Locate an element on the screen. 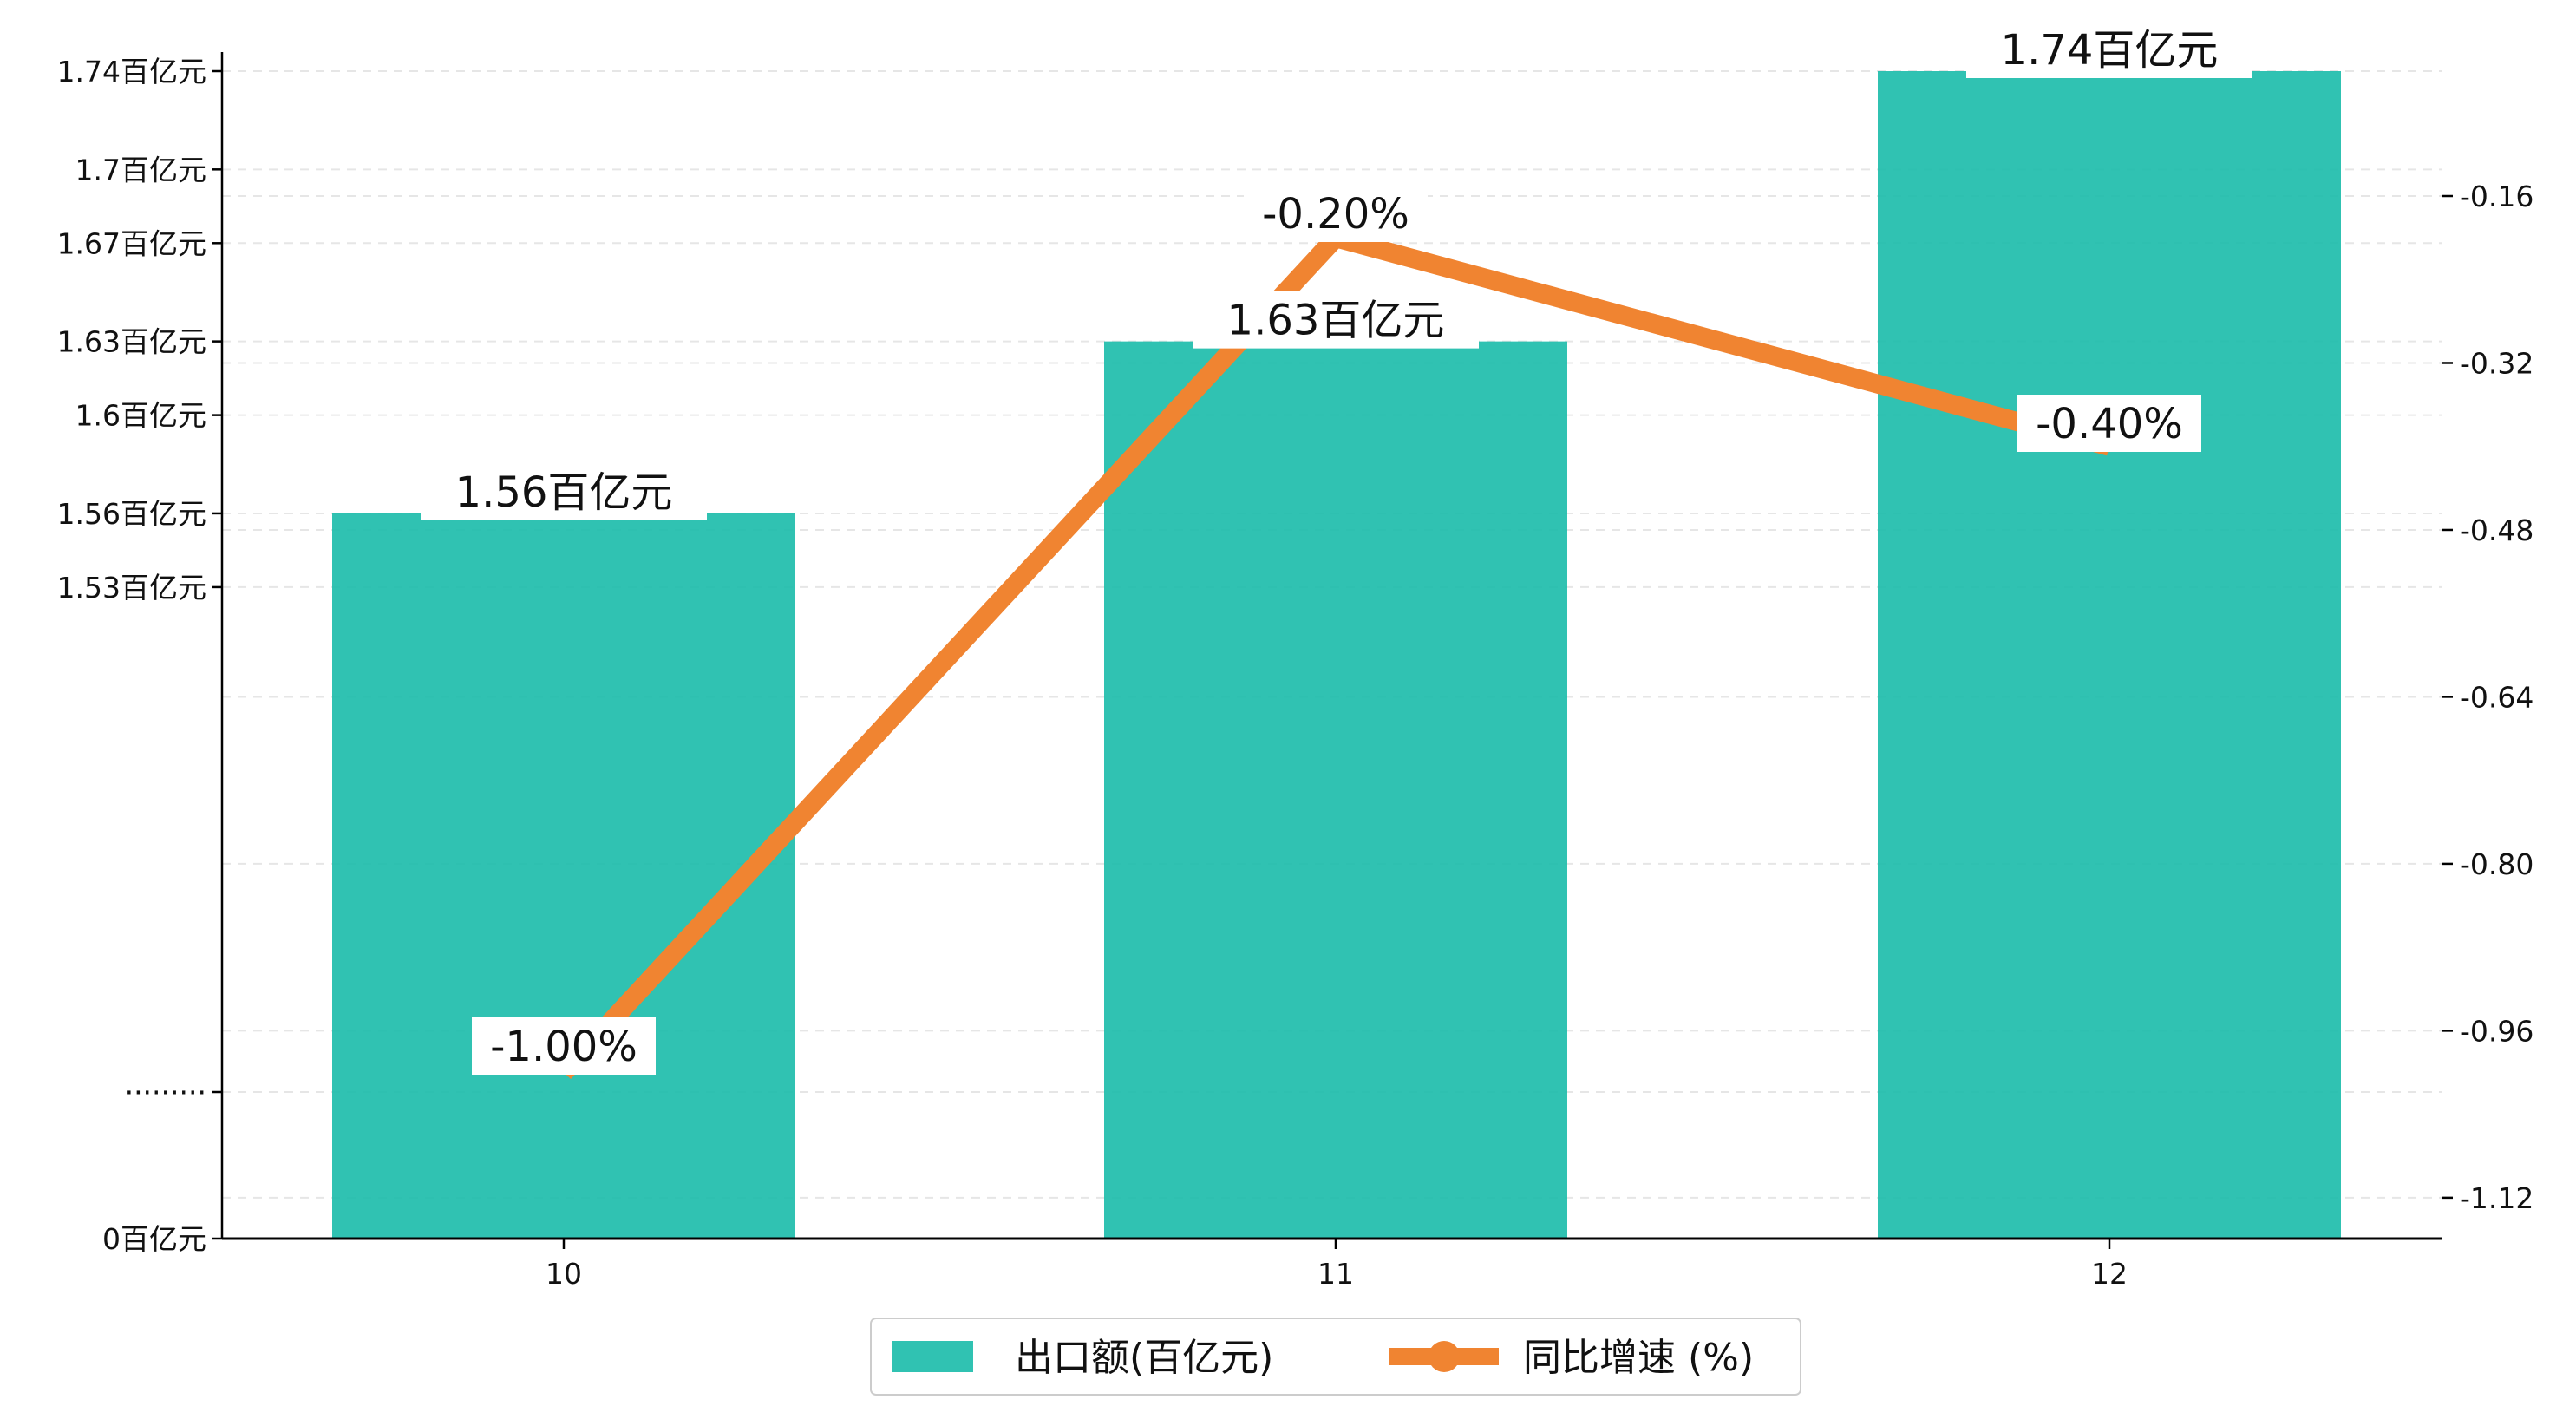  line-value-label: -0.20% is located at coordinates (1335, 214).